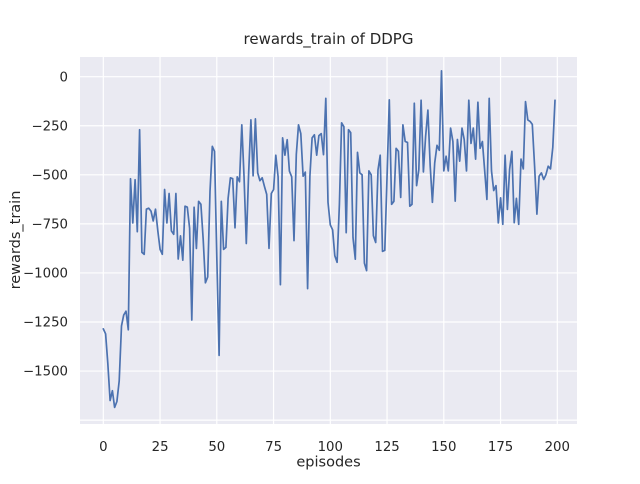  What do you see at coordinates (49, 225) in the screenshot?
I see `y-tick-label: −750` at bounding box center [49, 225].